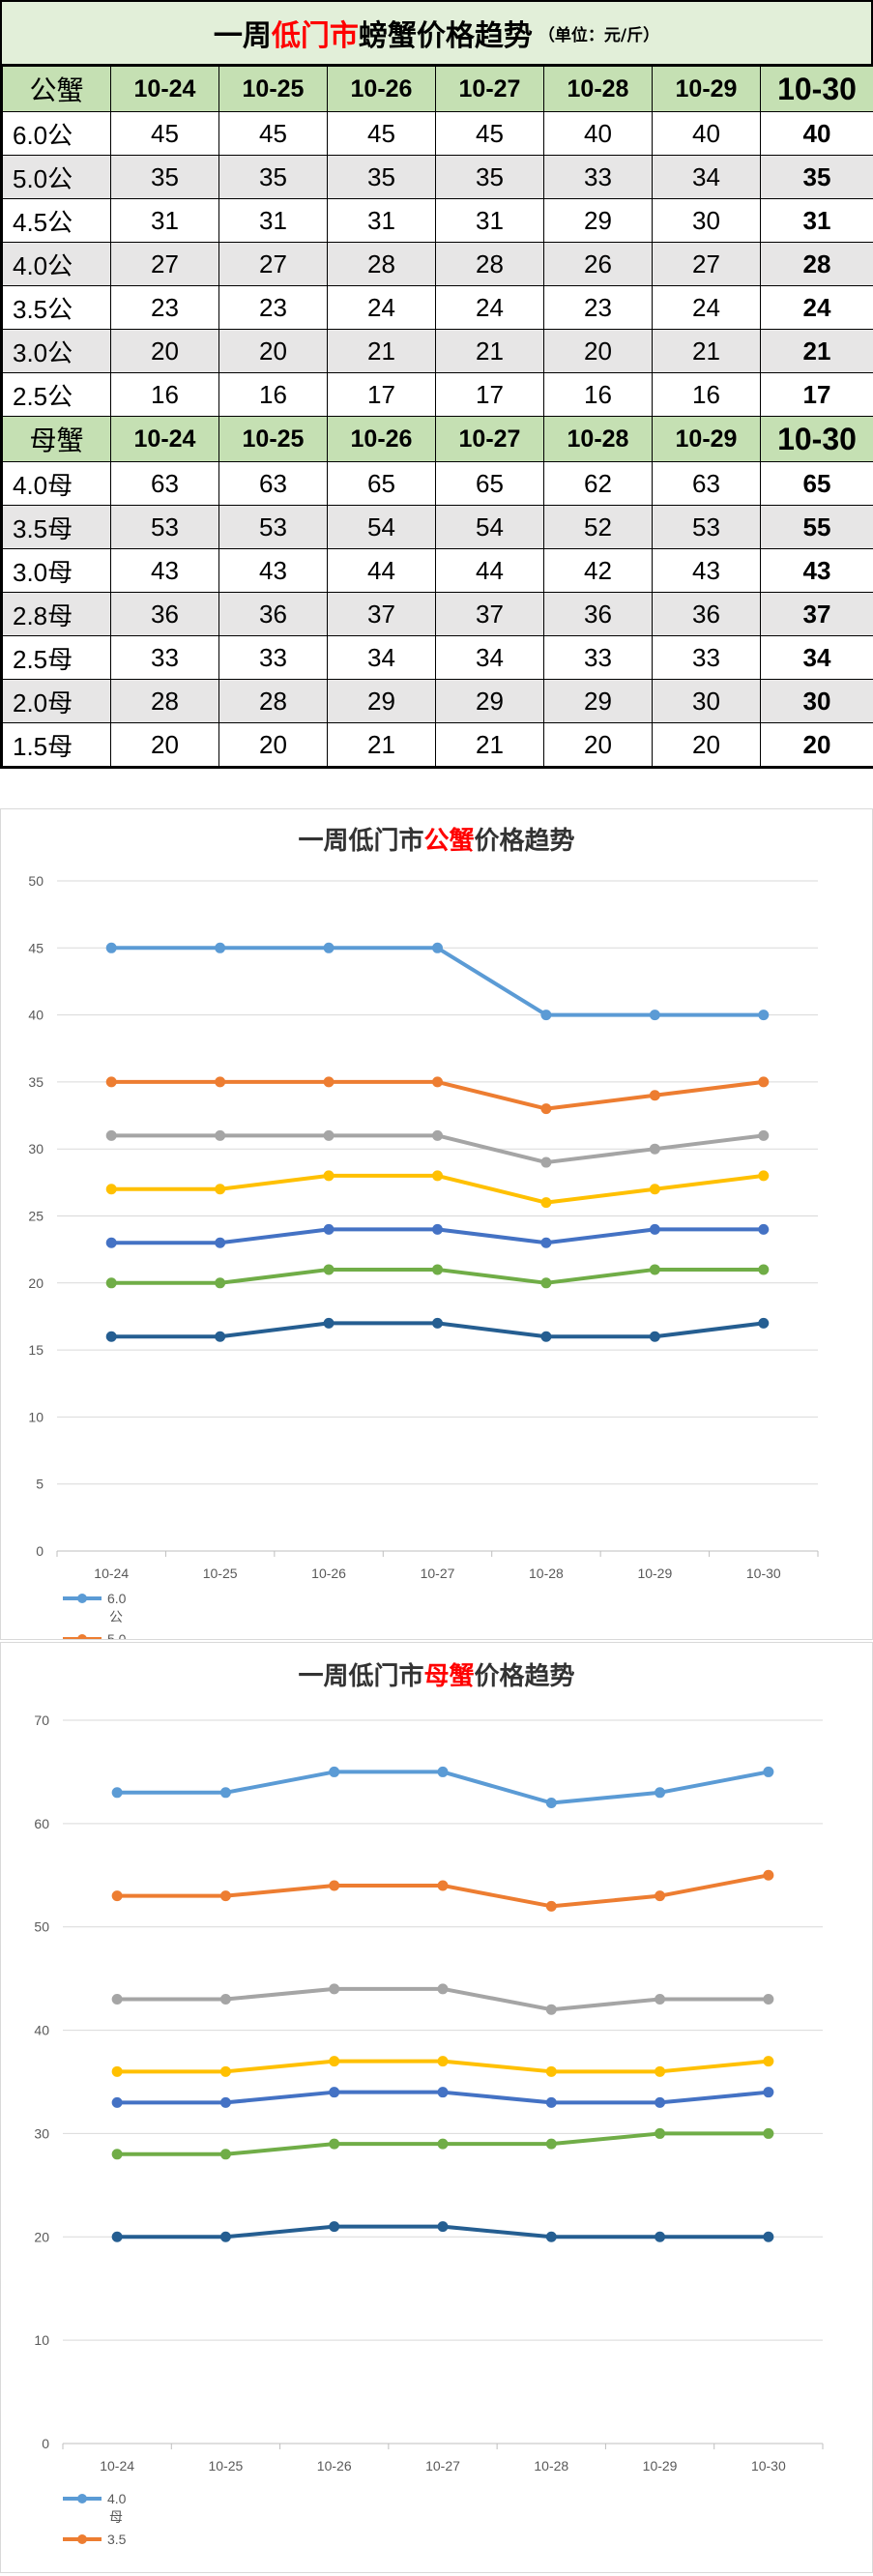  What do you see at coordinates (36, 1283) in the screenshot?
I see `y-tick-label: 20` at bounding box center [36, 1283].